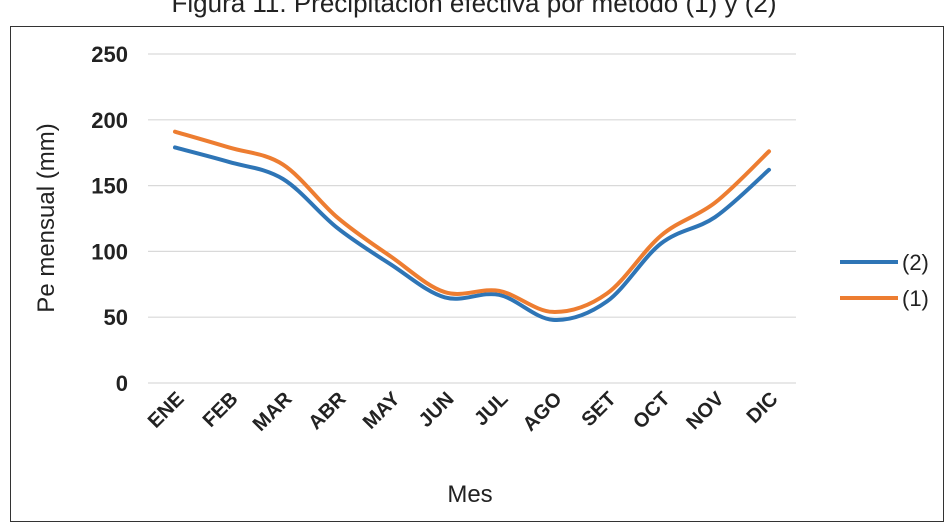 The image size is (948, 522). I want to click on x-tick-label: JUN, so click(437, 410).